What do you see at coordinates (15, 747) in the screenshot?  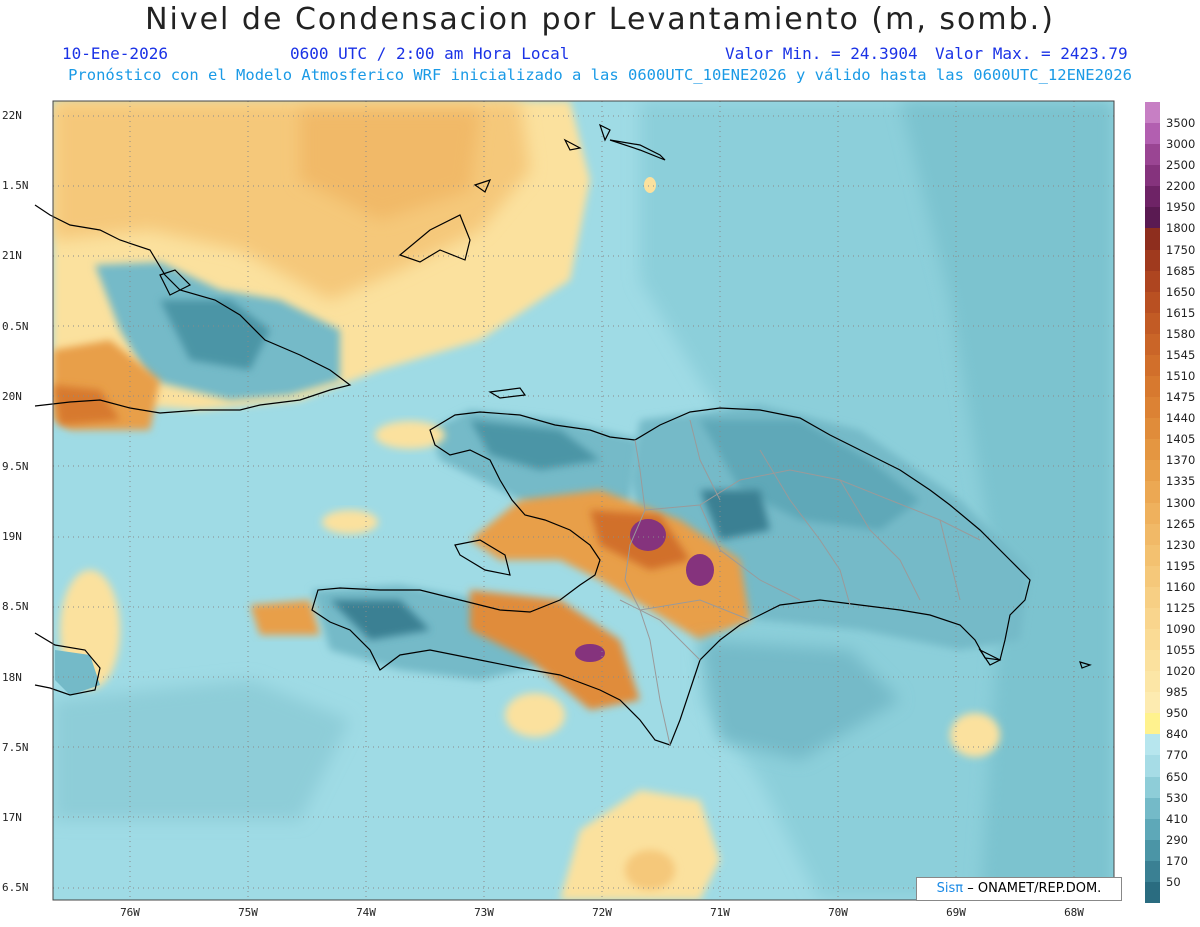 I see `lat-label: 7.5N` at bounding box center [15, 747].